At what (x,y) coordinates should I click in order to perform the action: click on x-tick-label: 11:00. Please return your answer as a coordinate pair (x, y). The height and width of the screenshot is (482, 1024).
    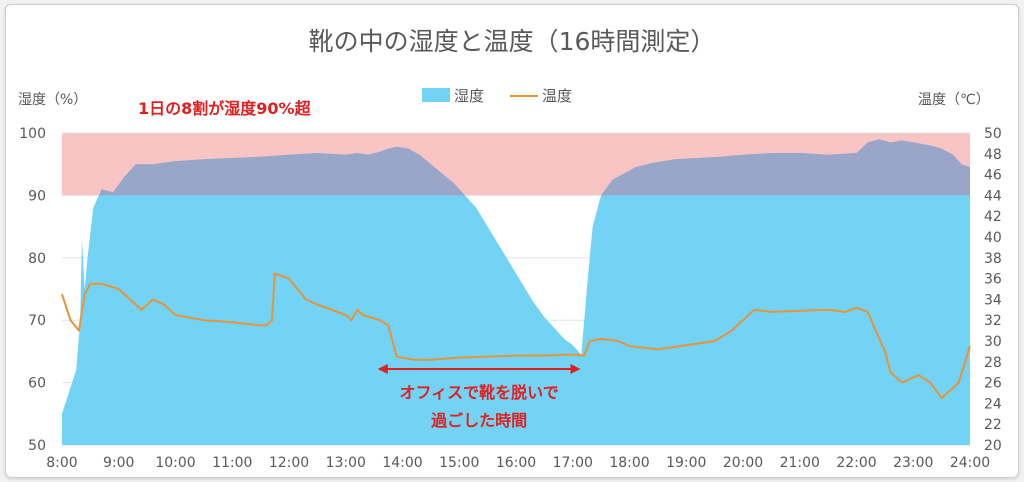
    Looking at the image, I should click on (232, 463).